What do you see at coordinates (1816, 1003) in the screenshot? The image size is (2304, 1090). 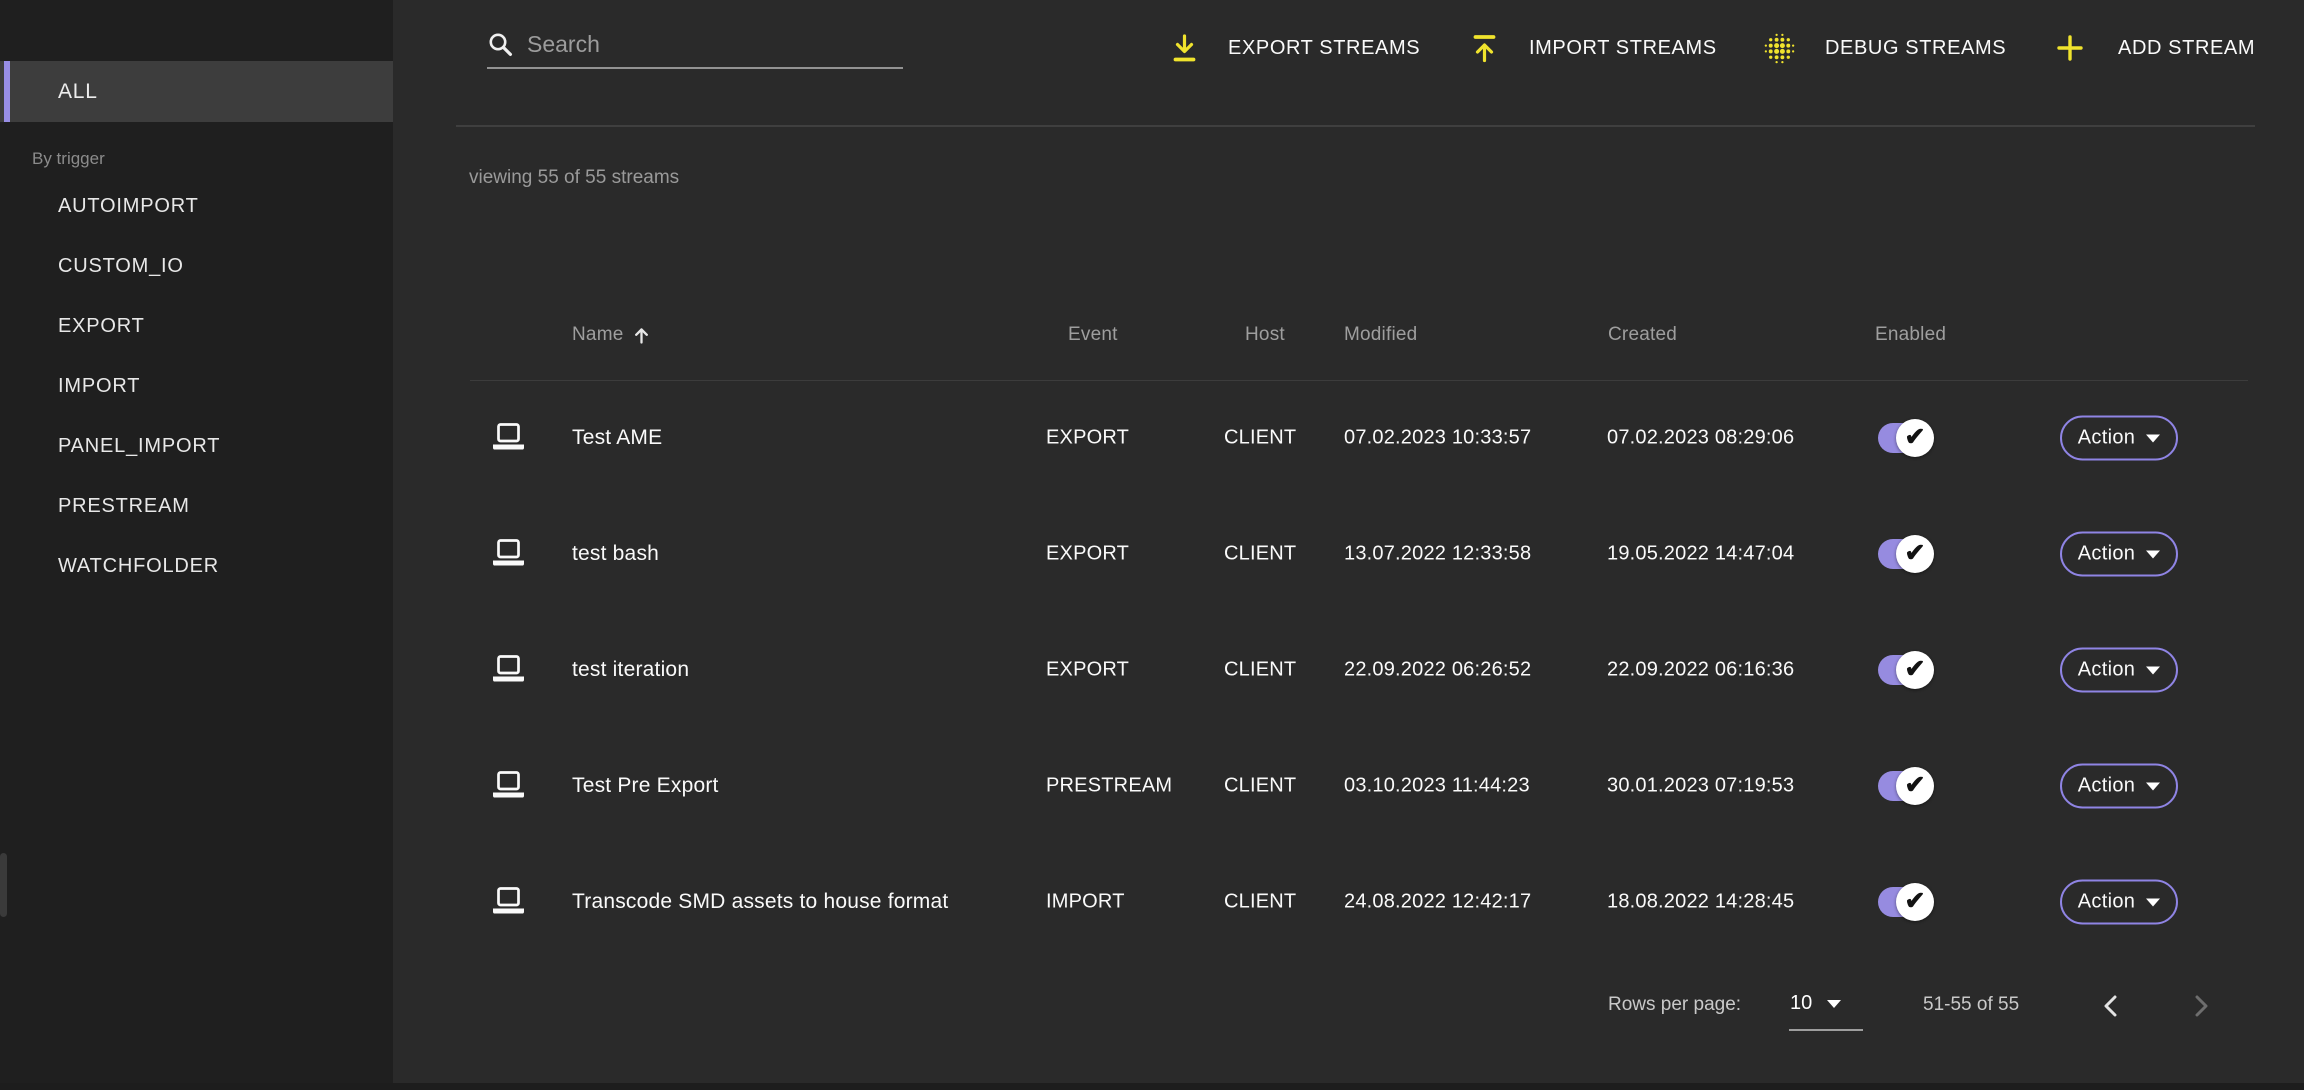 I see `rows-per-page-select: 10` at bounding box center [1816, 1003].